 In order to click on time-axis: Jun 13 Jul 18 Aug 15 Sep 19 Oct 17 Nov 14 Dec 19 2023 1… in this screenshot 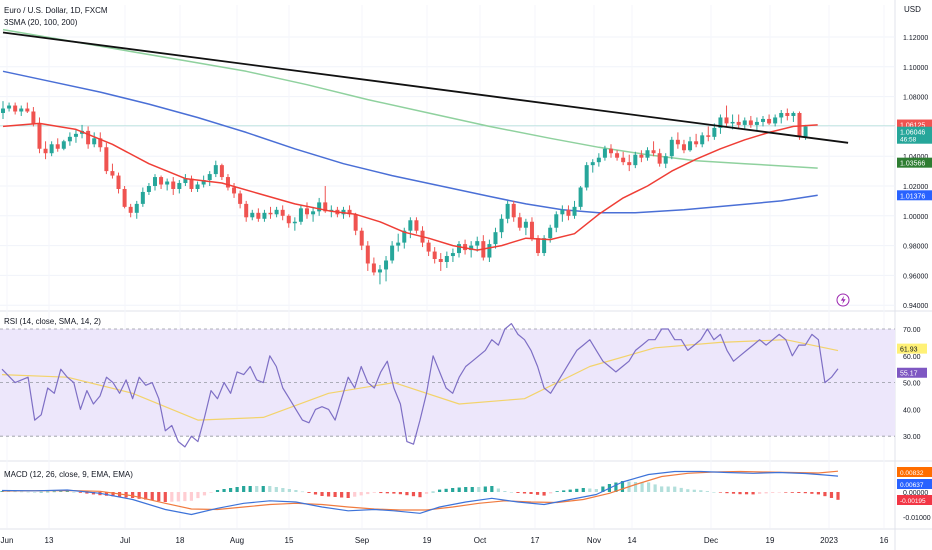, I will do `click(445, 540)`.